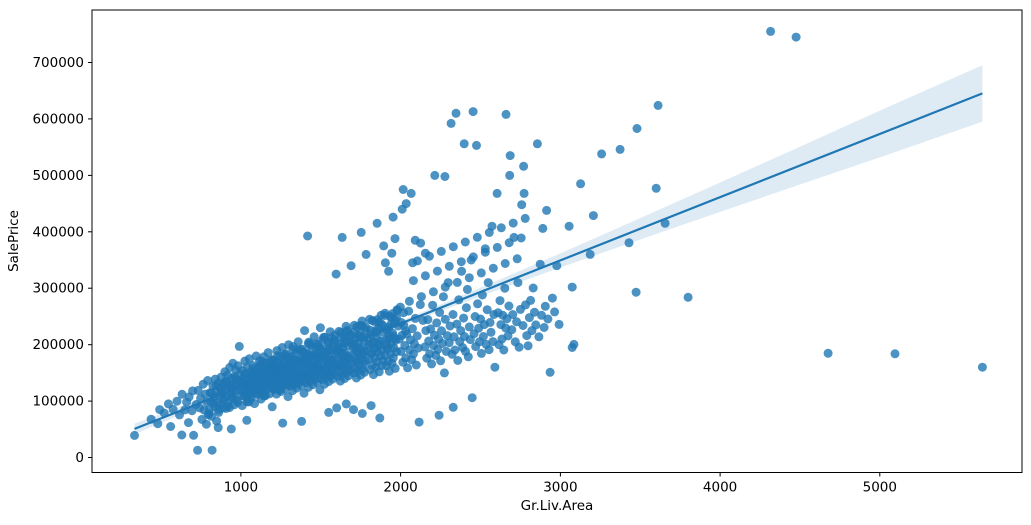 Image resolution: width=1031 pixels, height=525 pixels. I want to click on y-tick-label: 200000, so click(58, 345).